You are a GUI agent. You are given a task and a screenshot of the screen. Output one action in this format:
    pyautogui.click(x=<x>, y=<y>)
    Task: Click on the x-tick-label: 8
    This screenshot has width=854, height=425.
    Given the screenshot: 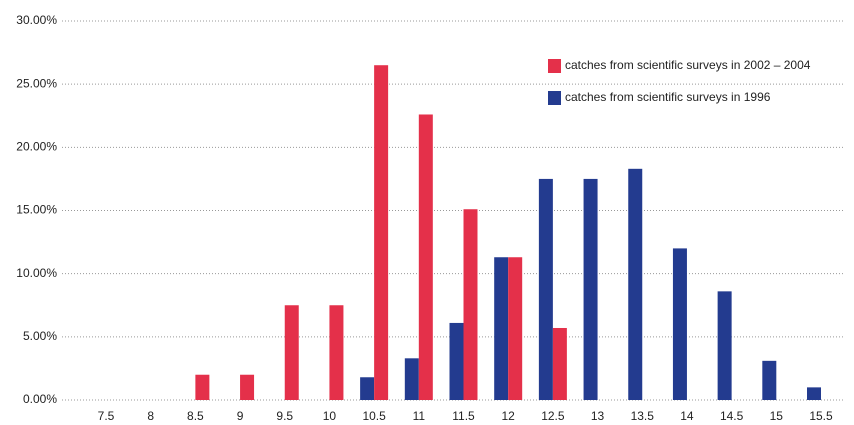 What is the action you would take?
    pyautogui.click(x=150, y=416)
    